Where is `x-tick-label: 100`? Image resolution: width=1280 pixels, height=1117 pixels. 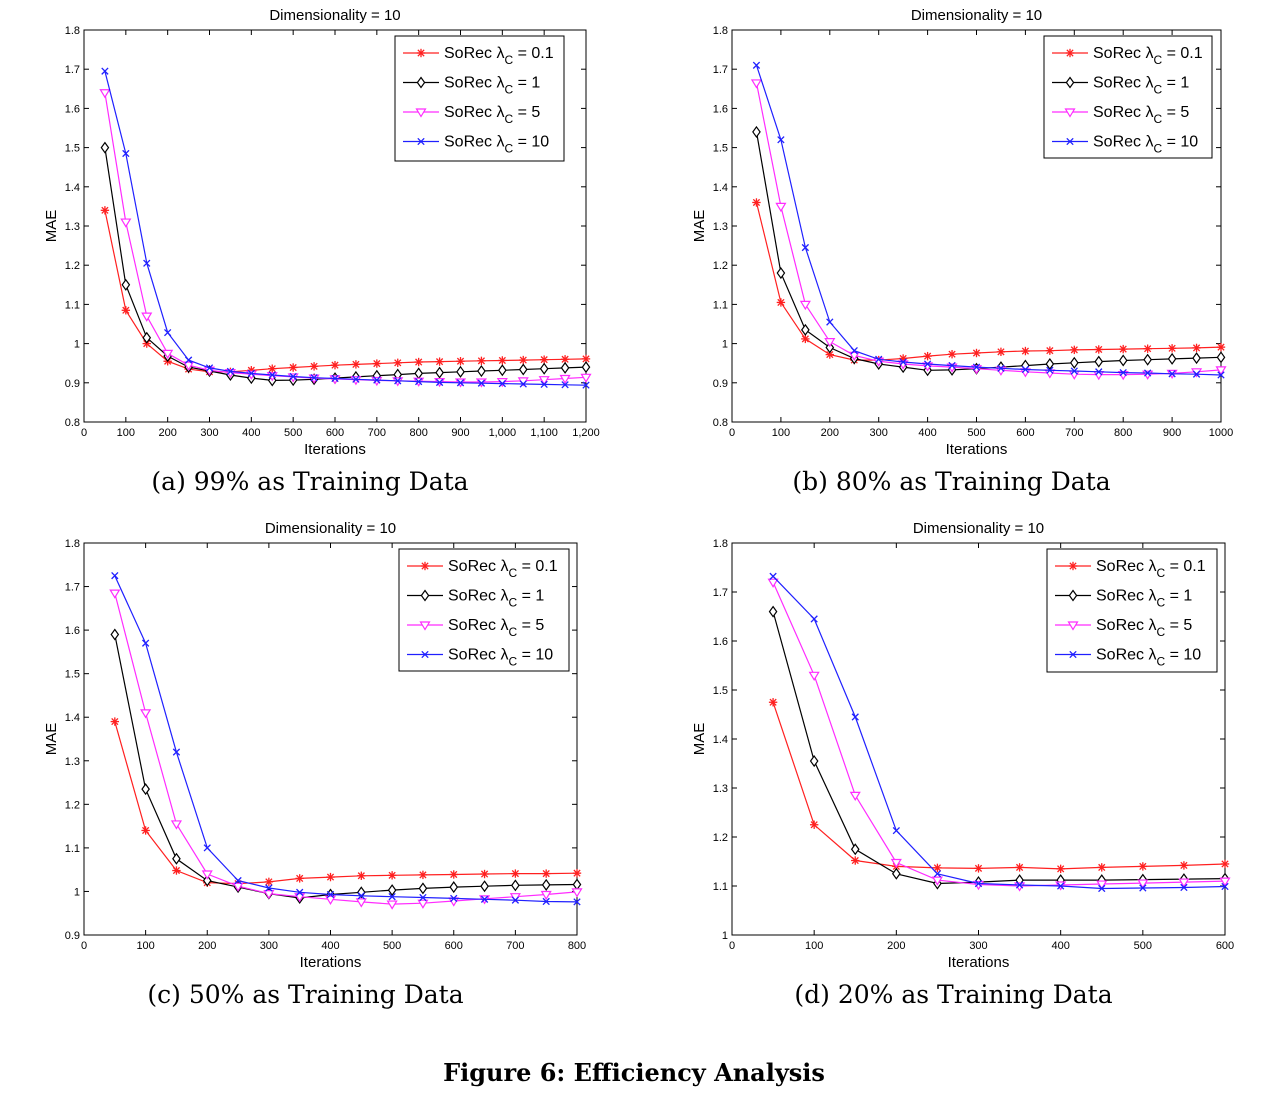
x-tick-label: 100 is located at coordinates (814, 946).